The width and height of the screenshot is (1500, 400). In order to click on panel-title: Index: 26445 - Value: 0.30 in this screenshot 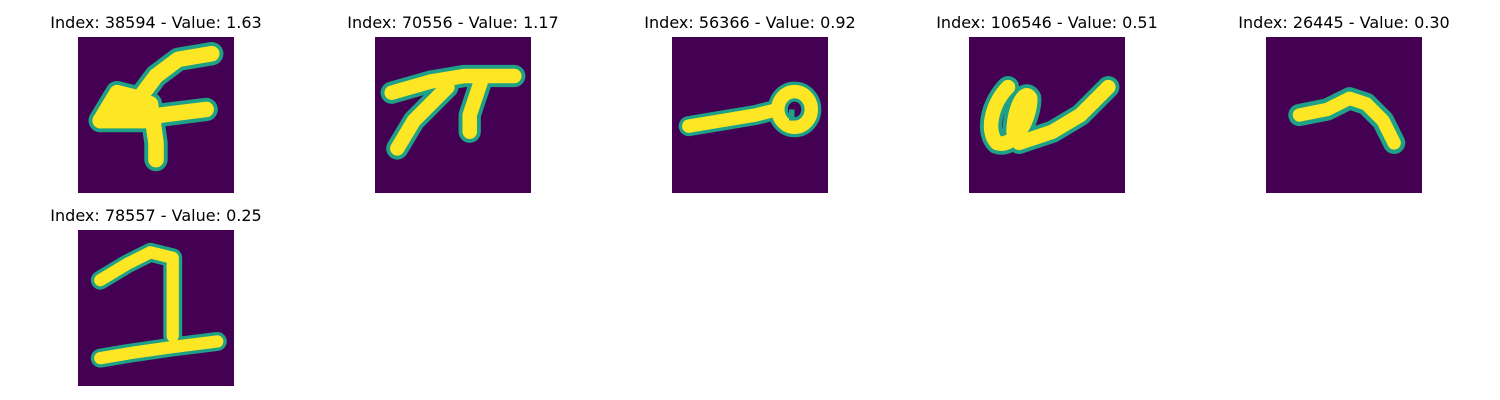, I will do `click(1344, 22)`.